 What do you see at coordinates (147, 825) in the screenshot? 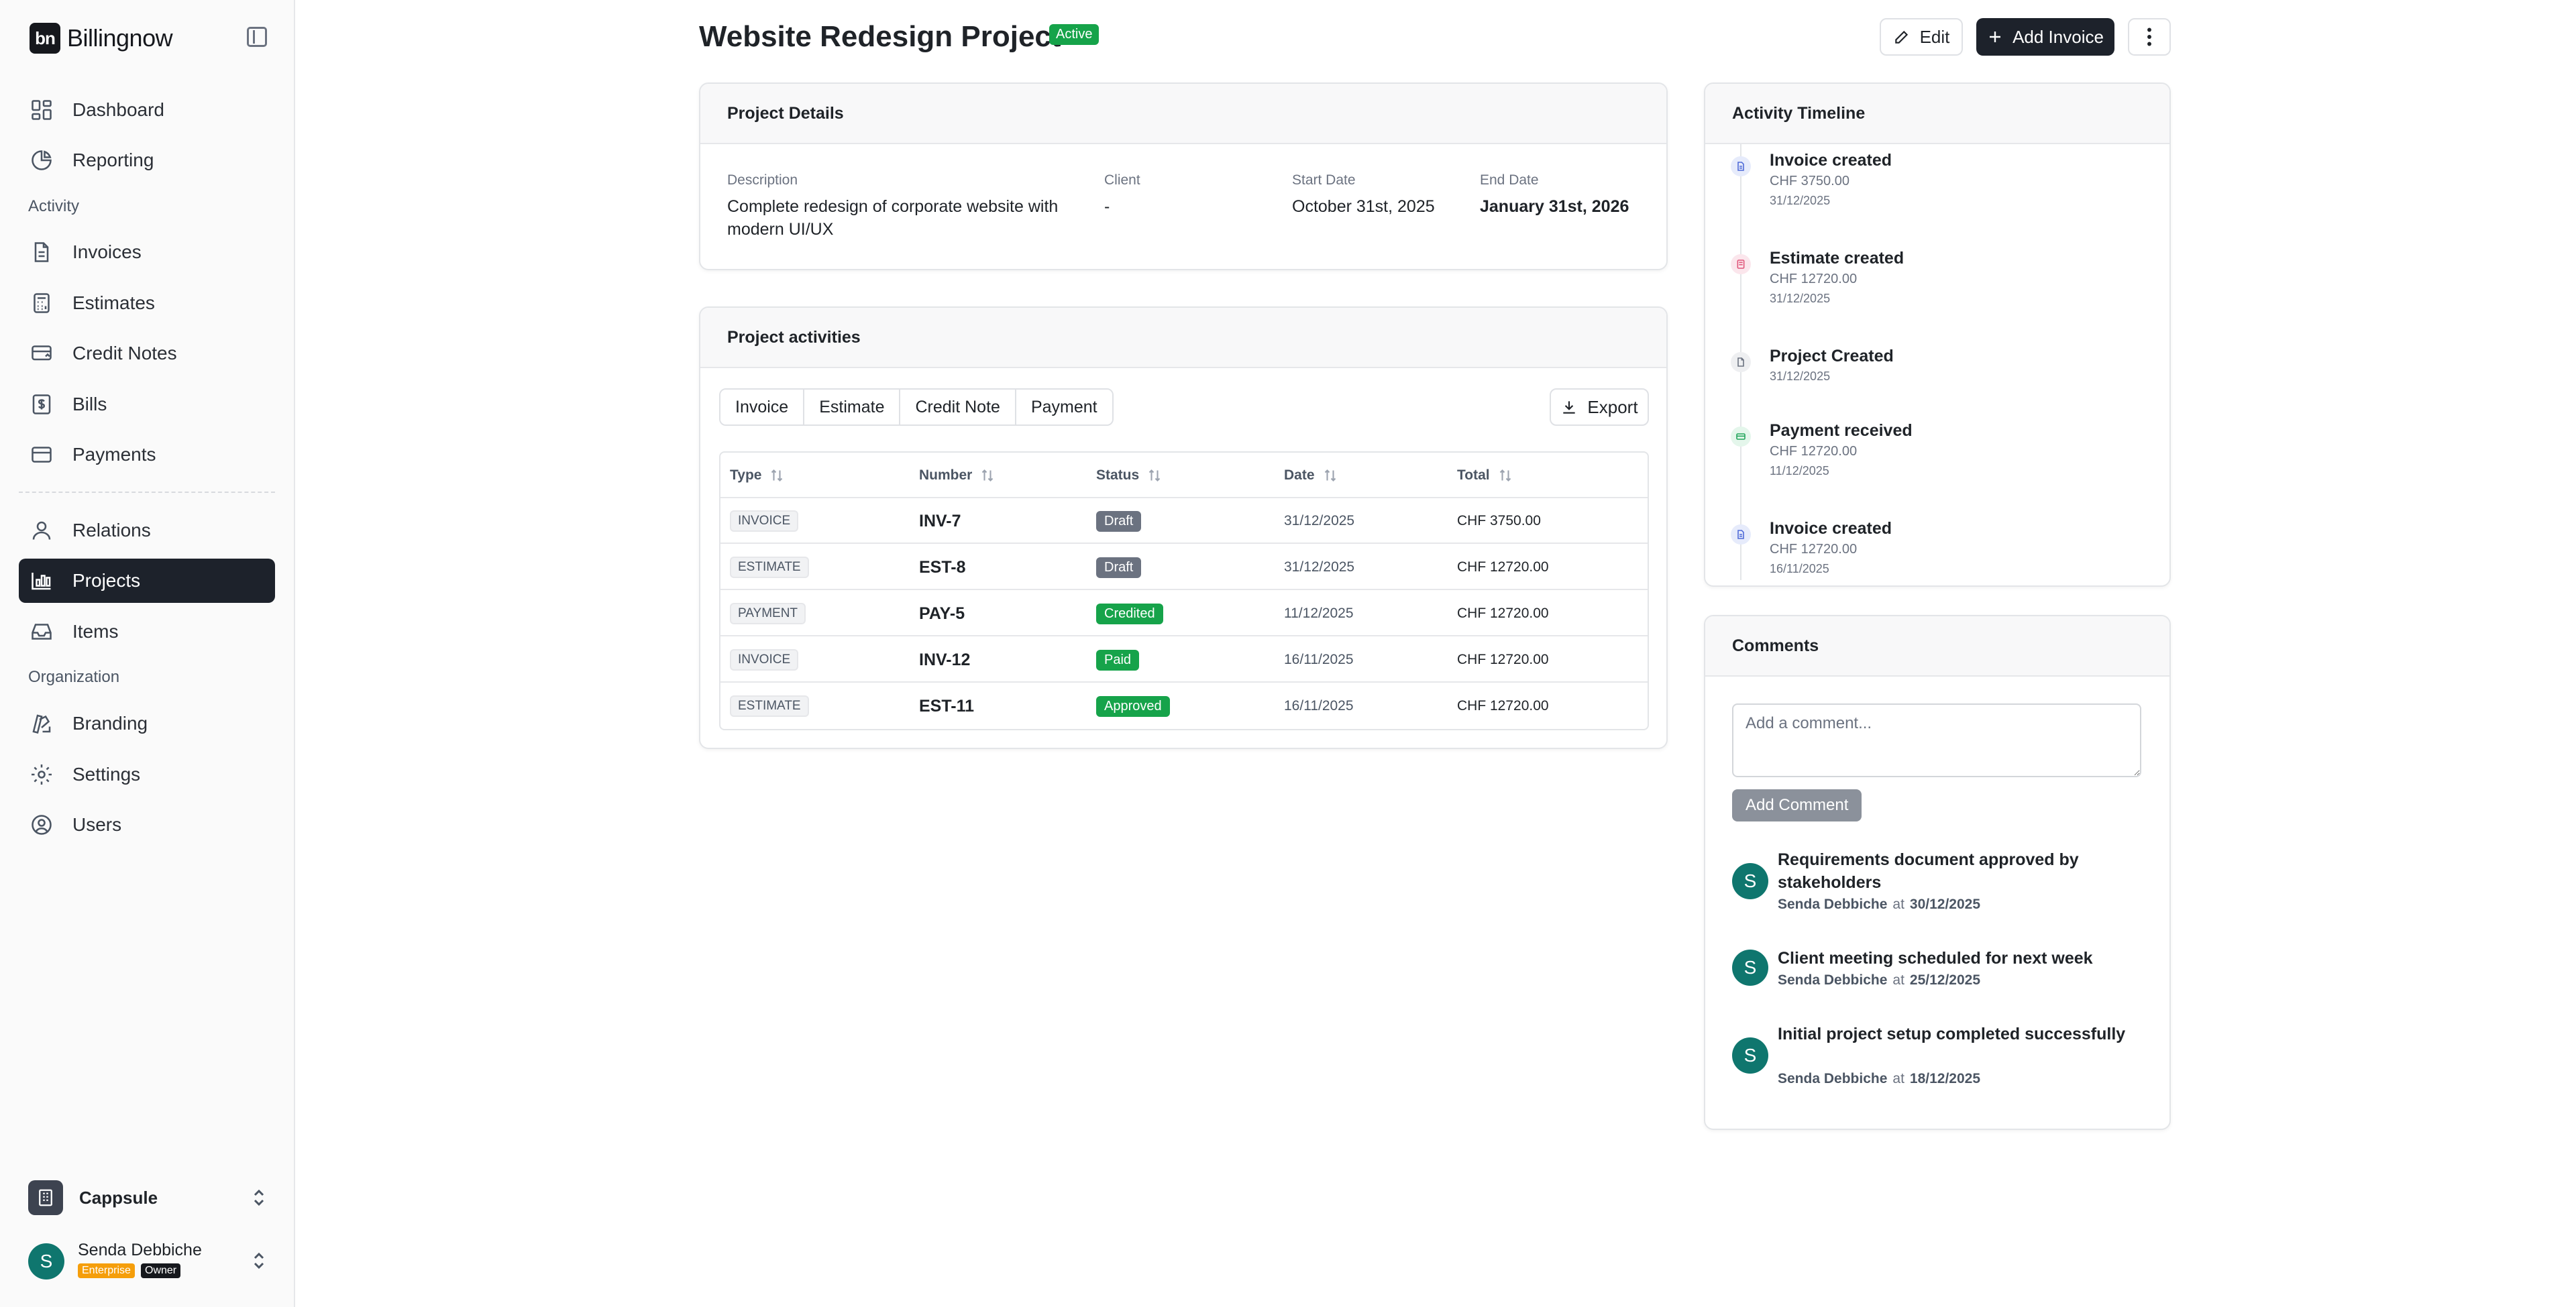
I see `sidebar-item-users: Users` at bounding box center [147, 825].